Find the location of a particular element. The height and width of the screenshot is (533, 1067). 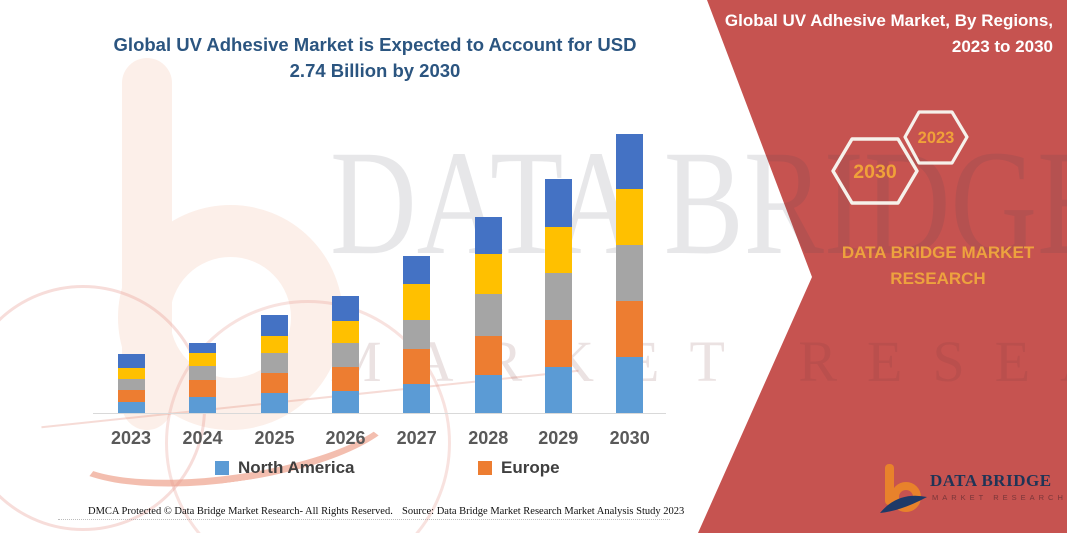

bar-2026 is located at coordinates (345, 354).